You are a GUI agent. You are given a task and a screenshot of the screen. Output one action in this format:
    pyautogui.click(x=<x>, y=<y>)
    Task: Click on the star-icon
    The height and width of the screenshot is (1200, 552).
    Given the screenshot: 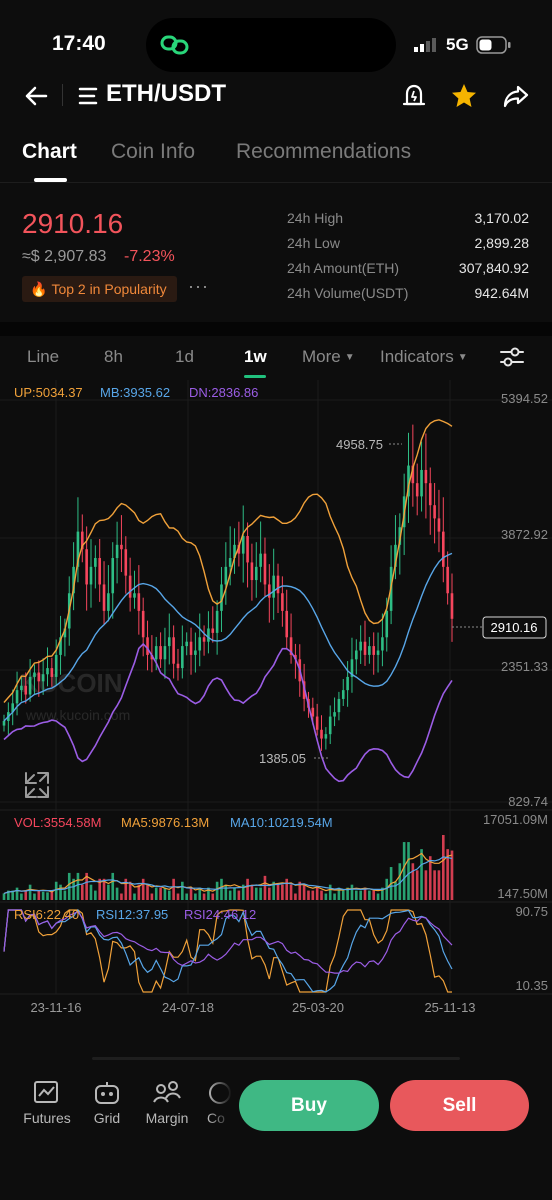 What is the action you would take?
    pyautogui.click(x=464, y=96)
    